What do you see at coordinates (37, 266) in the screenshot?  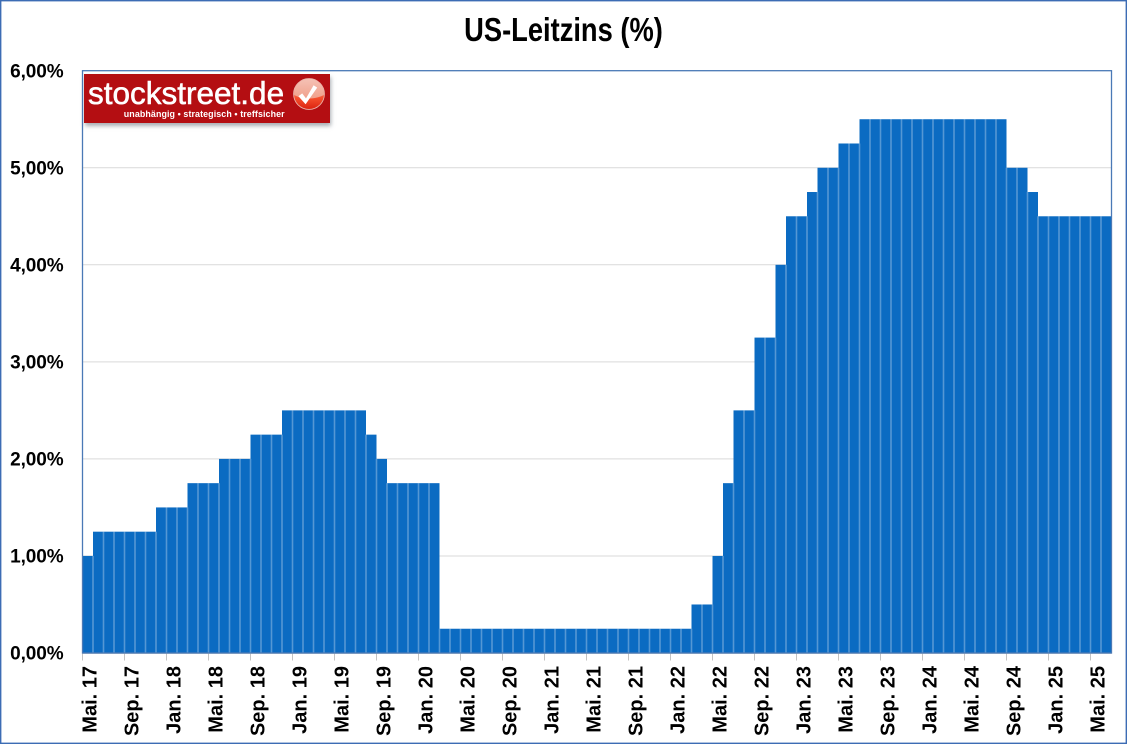 I see `svg-text: 4,00%` at bounding box center [37, 266].